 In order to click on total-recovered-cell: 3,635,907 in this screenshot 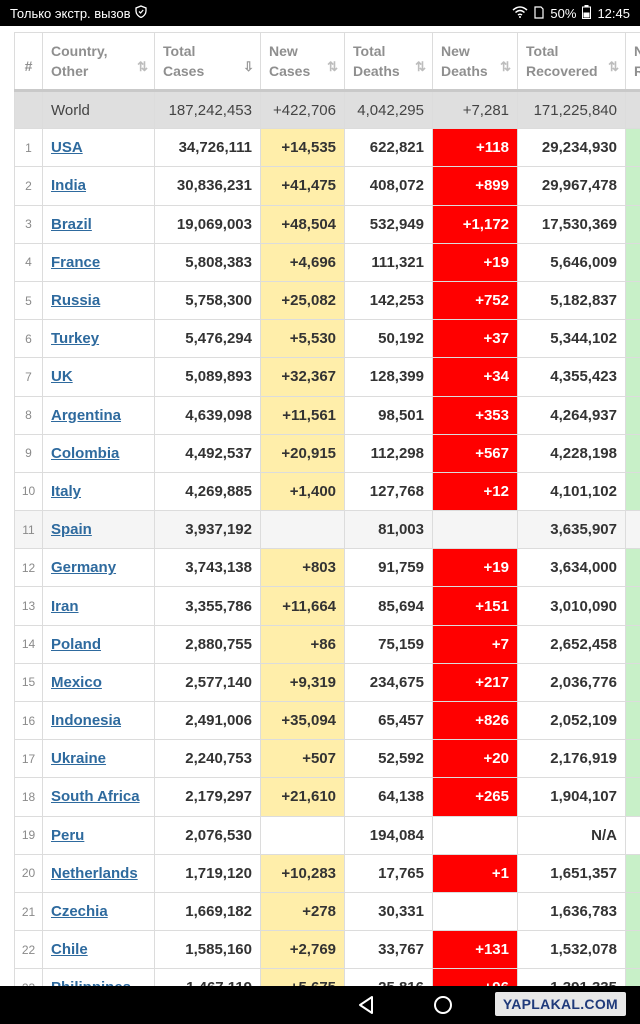, I will do `click(571, 530)`.